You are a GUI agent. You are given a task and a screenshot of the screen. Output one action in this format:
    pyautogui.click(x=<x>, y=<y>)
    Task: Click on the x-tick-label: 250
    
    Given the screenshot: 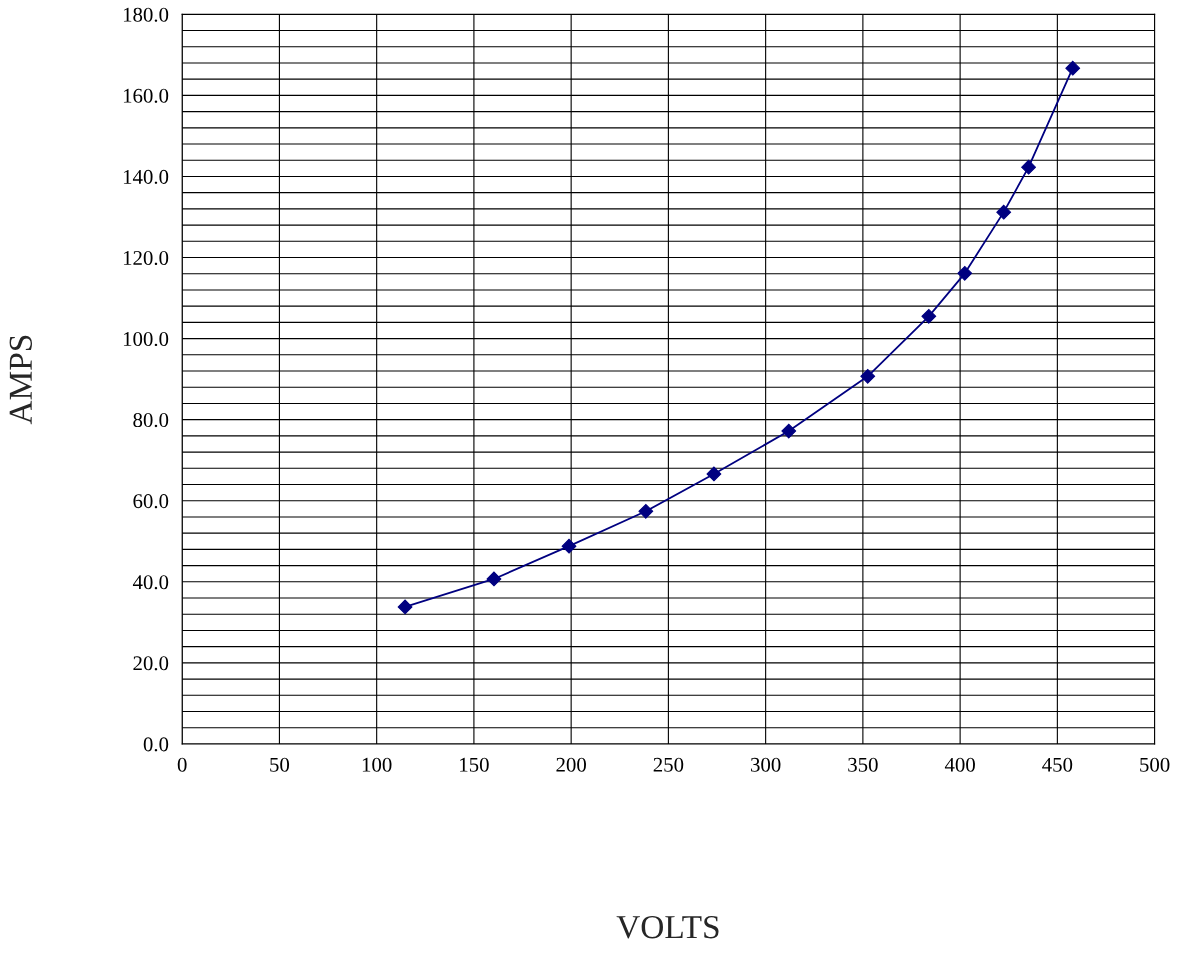 What is the action you would take?
    pyautogui.click(x=668, y=764)
    